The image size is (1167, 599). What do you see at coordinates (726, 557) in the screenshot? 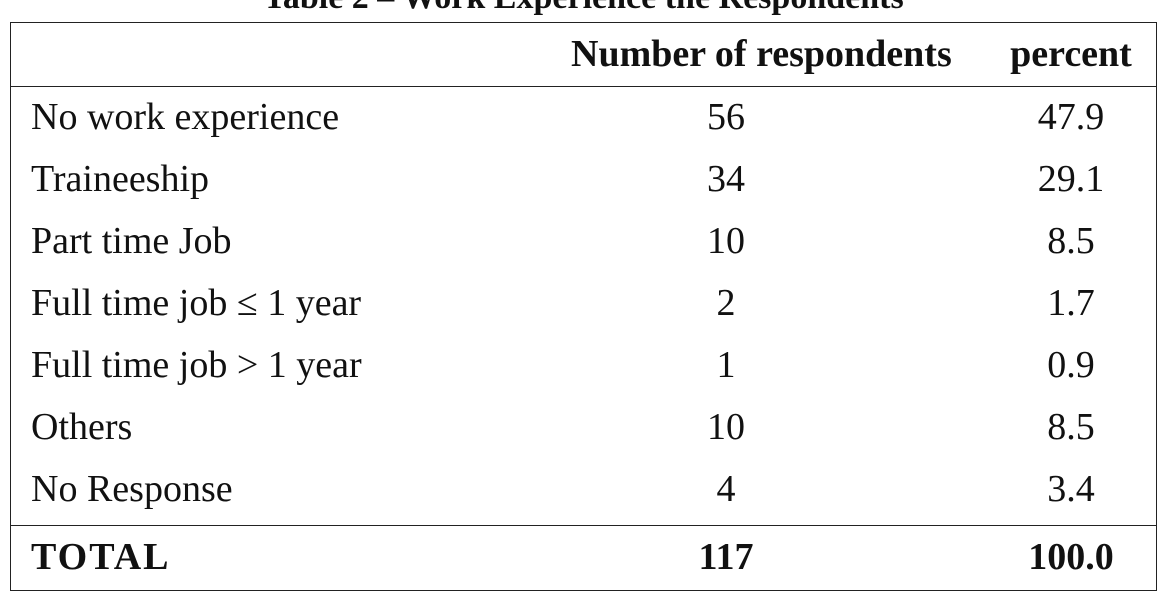
I see `total-value: 117` at bounding box center [726, 557].